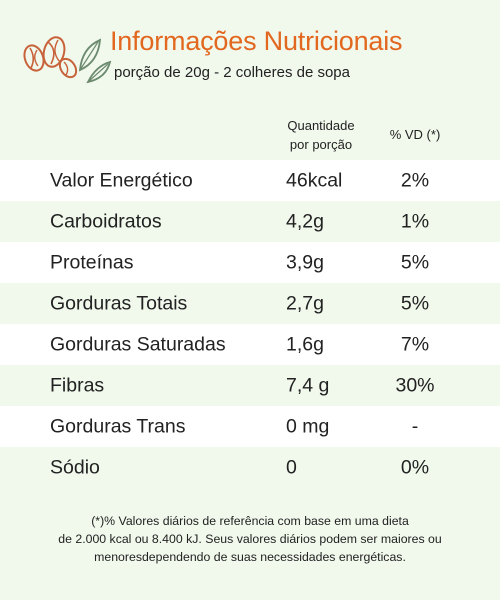 Image resolution: width=500 pixels, height=600 pixels. I want to click on table-row: Carboidratos 4,2g 1%, so click(250, 221).